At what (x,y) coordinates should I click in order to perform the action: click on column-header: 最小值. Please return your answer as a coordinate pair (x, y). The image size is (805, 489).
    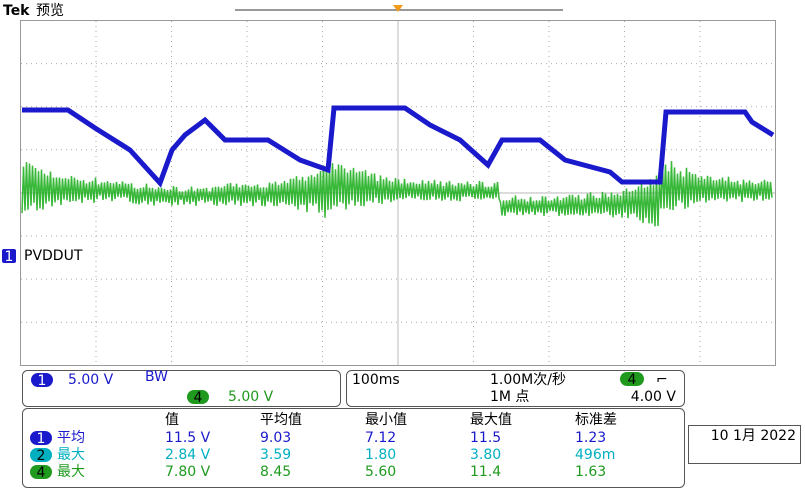
    Looking at the image, I should click on (386, 420).